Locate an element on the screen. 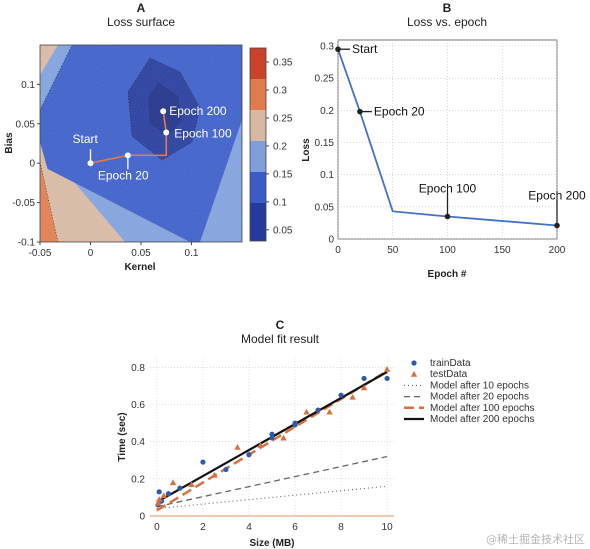 The height and width of the screenshot is (549, 590). loss-annotation-label: Epoch 200 is located at coordinates (557, 195).